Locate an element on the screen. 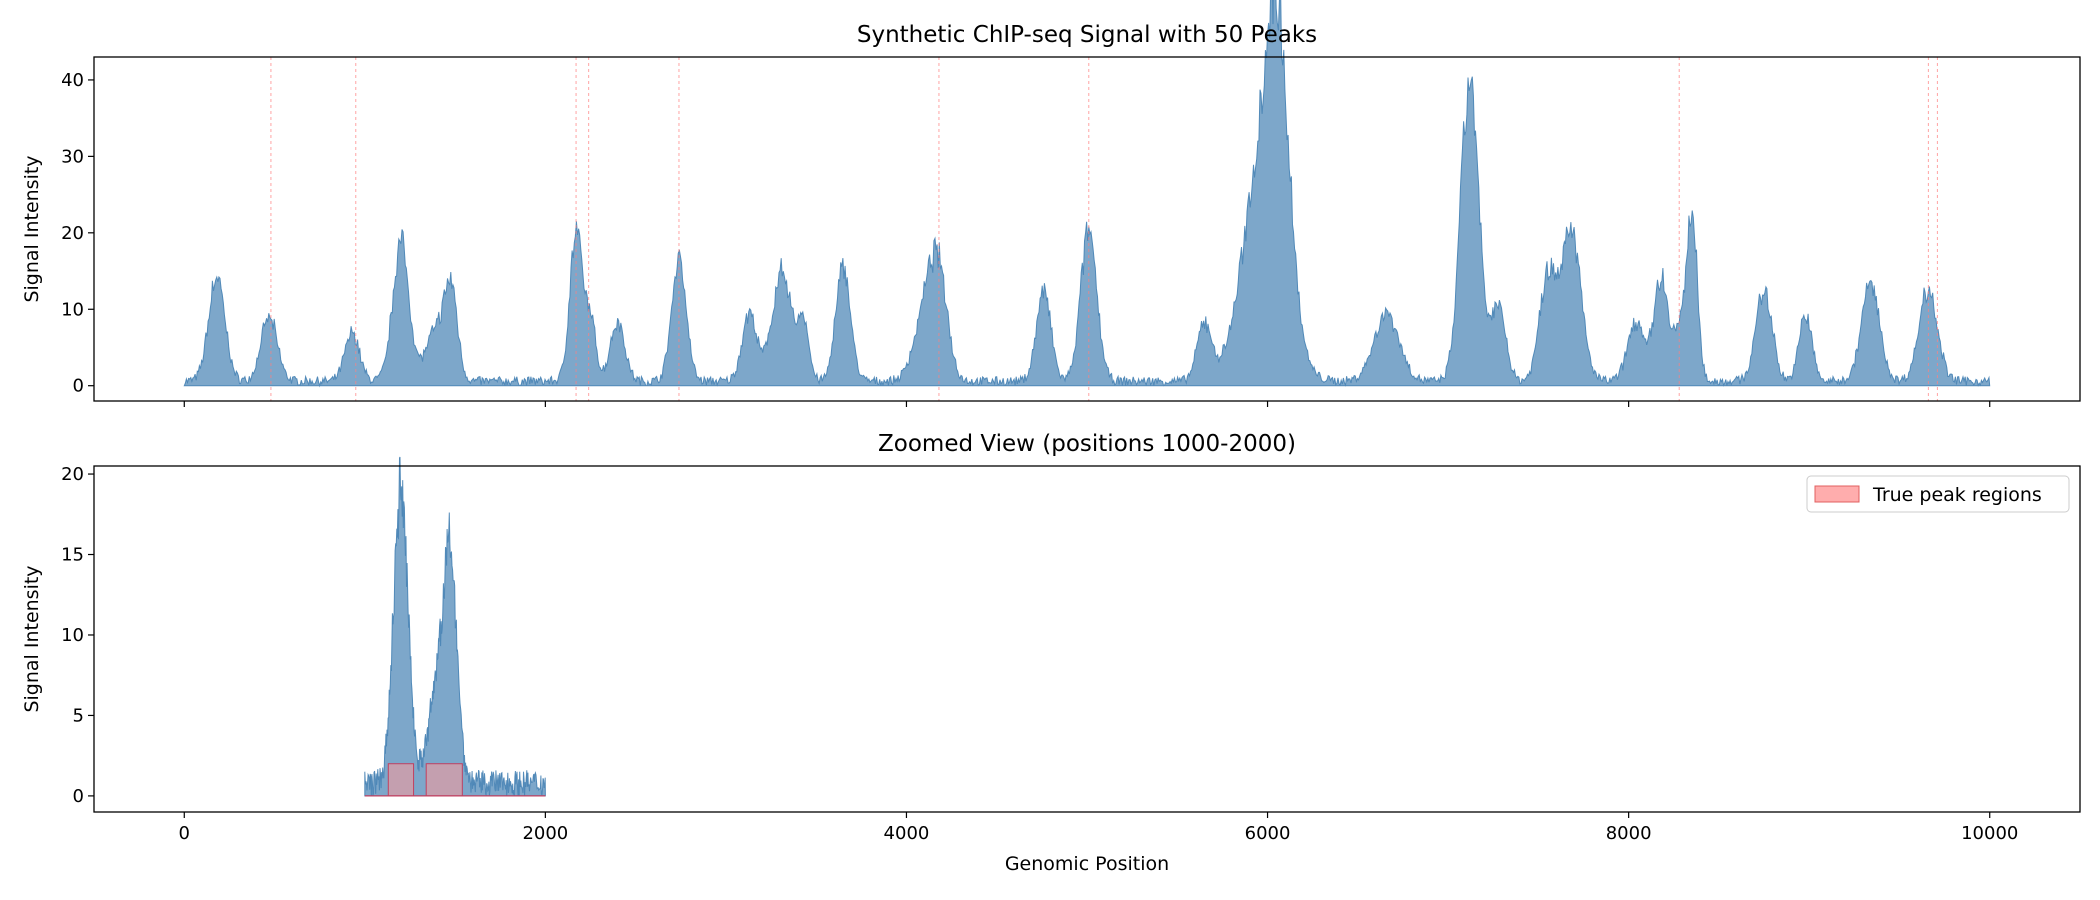  bottom-y-tick-label-5: 5 is located at coordinates (78, 715).